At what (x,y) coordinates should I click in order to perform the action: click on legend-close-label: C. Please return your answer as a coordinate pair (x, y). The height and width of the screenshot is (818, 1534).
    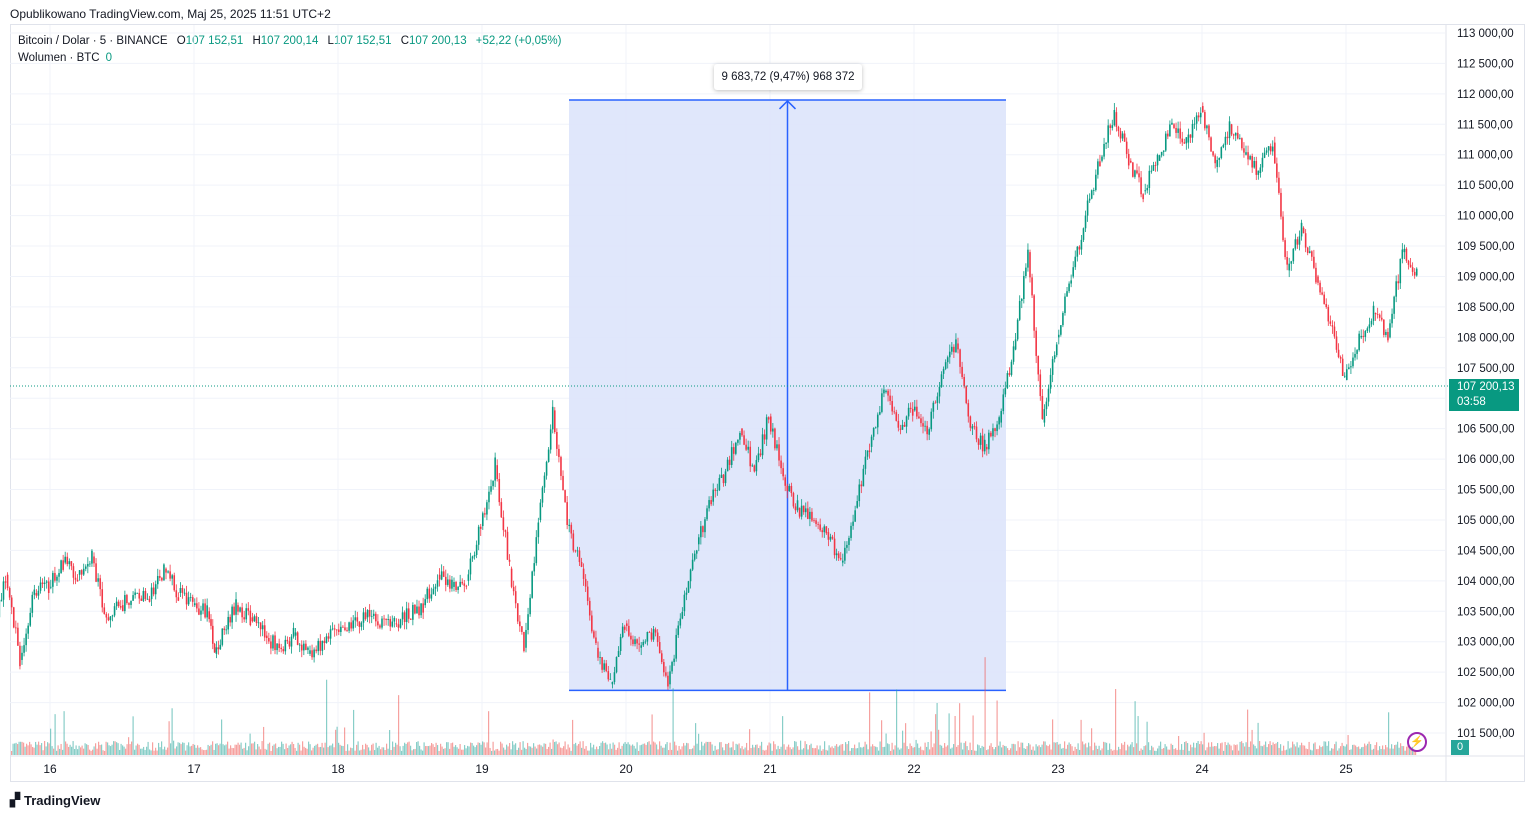
    Looking at the image, I should click on (405, 41).